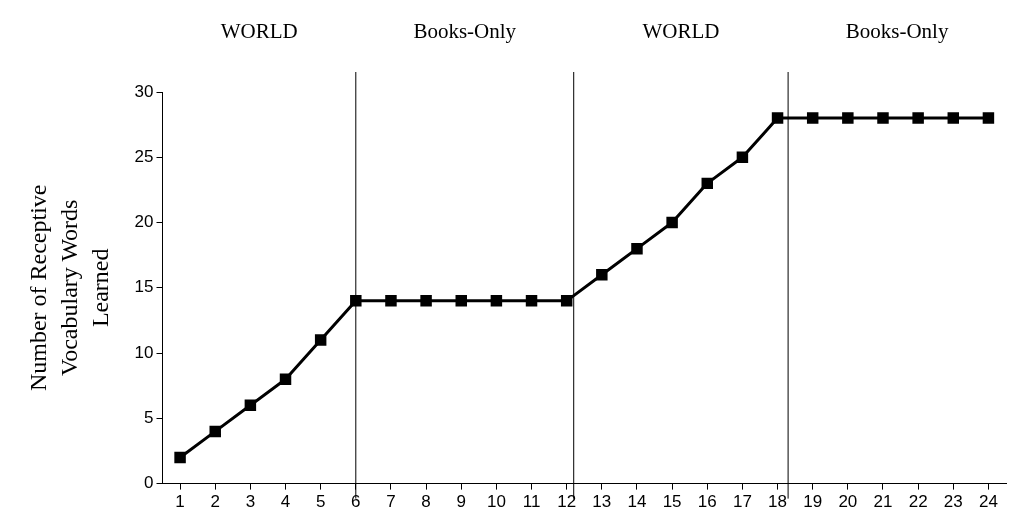  Describe the element at coordinates (215, 502) in the screenshot. I see `x-tick-label: 2` at that location.